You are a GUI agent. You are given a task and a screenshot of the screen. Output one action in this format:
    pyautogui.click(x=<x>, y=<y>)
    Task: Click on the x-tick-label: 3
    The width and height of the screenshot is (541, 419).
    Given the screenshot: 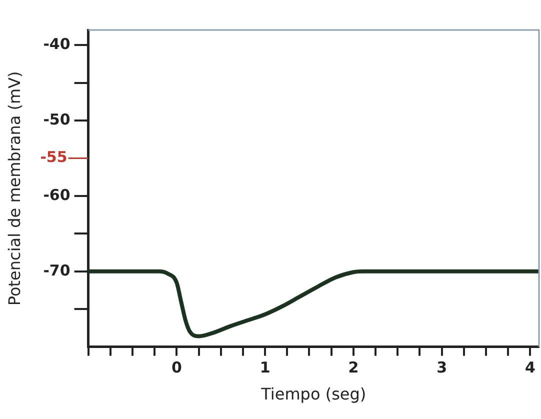 What is the action you would take?
    pyautogui.click(x=442, y=367)
    